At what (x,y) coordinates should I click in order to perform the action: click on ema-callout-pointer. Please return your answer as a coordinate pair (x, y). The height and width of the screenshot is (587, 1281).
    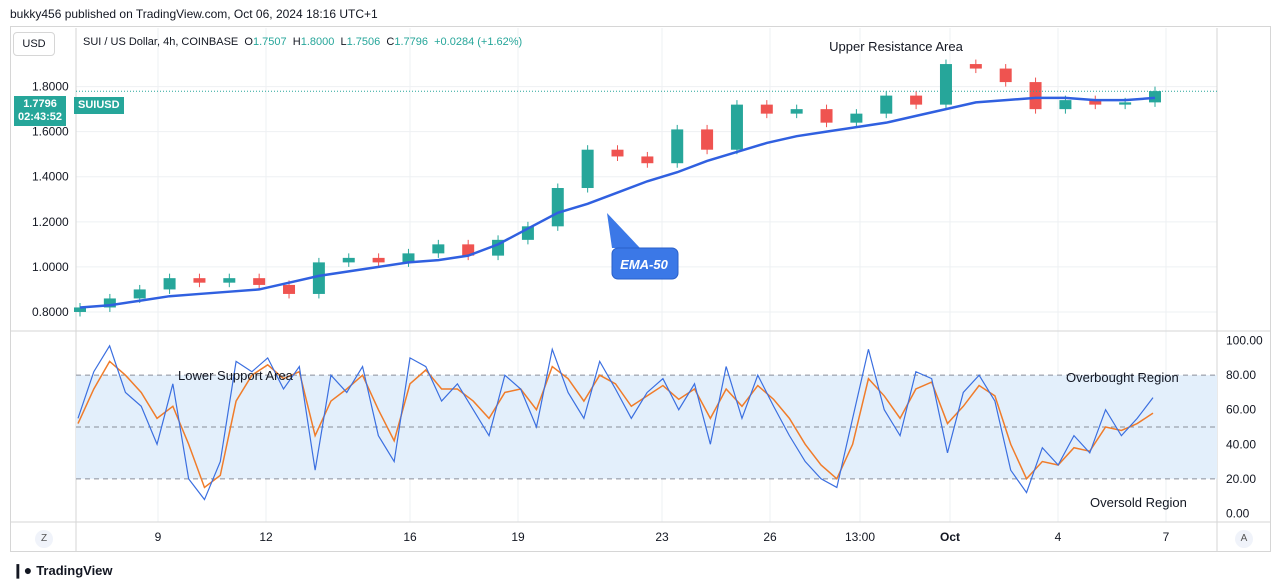
    Looking at the image, I should click on (623, 230).